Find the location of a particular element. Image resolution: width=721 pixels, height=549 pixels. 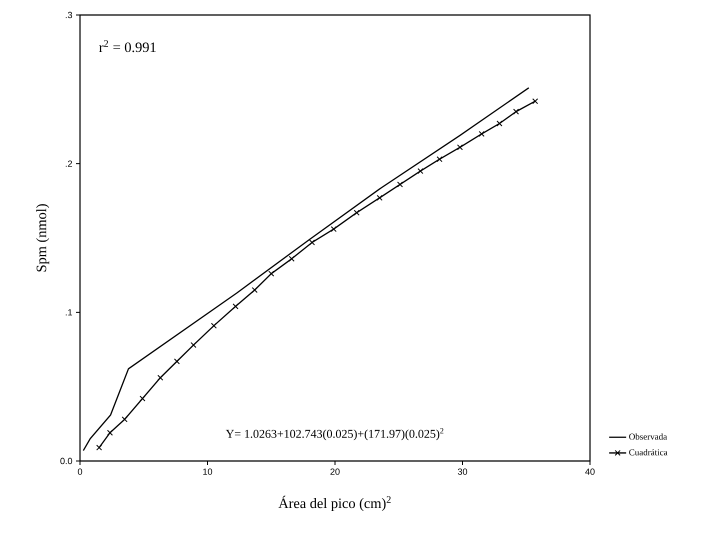

y-tick-label: .1 is located at coordinates (69, 312).